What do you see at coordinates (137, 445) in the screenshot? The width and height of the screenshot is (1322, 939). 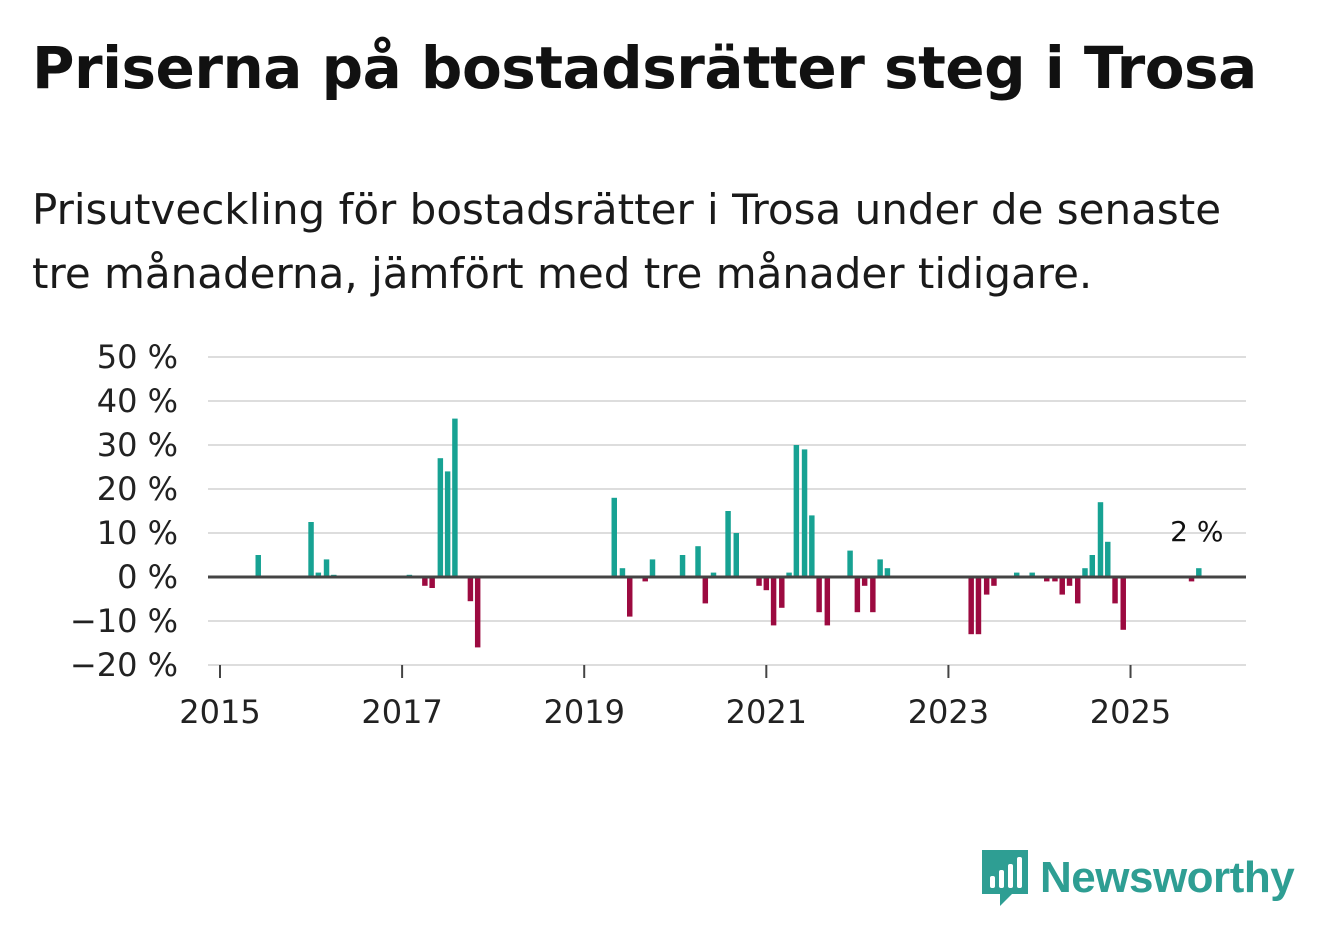 I see `y-tick-label: 30 %` at bounding box center [137, 445].